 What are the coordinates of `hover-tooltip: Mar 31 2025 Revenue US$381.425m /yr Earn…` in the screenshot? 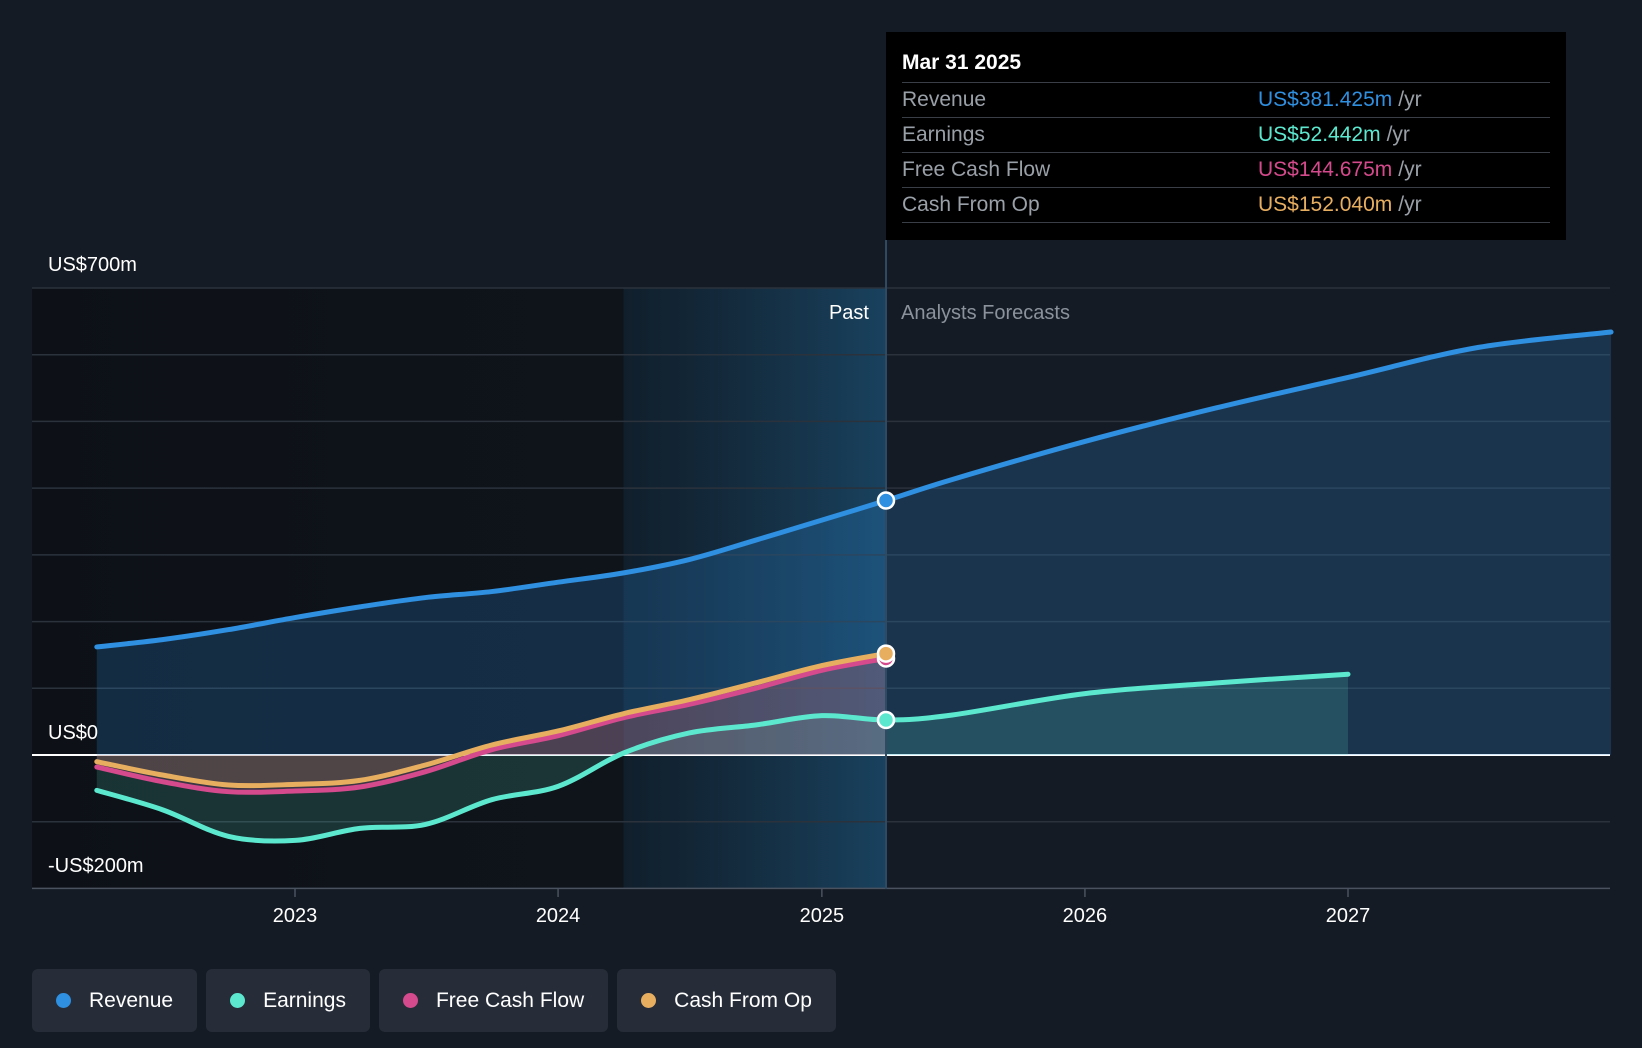 It's located at (1226, 136).